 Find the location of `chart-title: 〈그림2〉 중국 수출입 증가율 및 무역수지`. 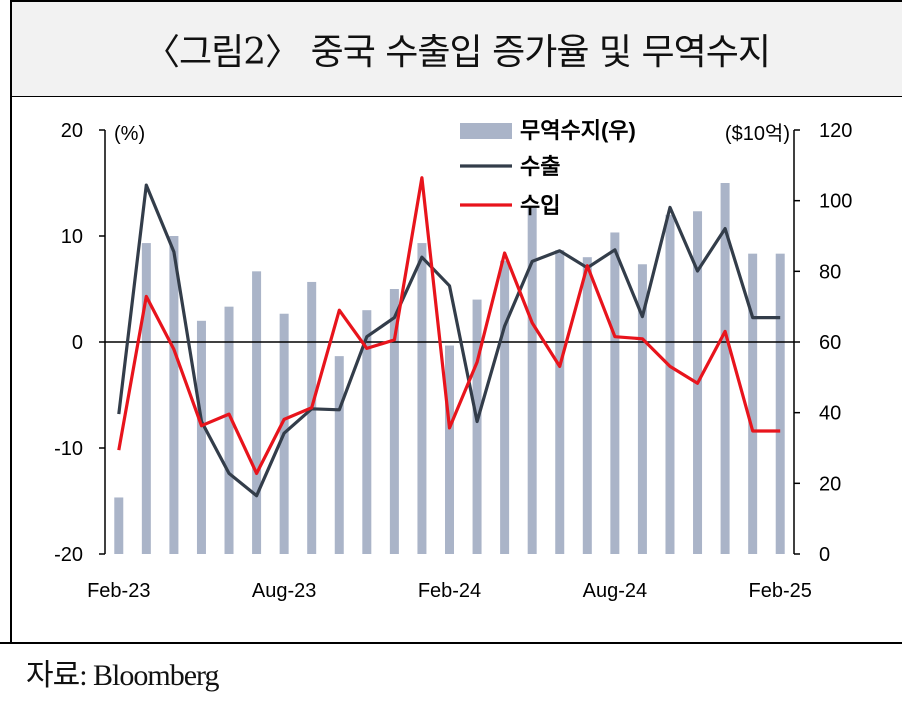

chart-title: 〈그림2〉 중국 수출입 증가율 및 무역수지 is located at coordinates (457, 52).